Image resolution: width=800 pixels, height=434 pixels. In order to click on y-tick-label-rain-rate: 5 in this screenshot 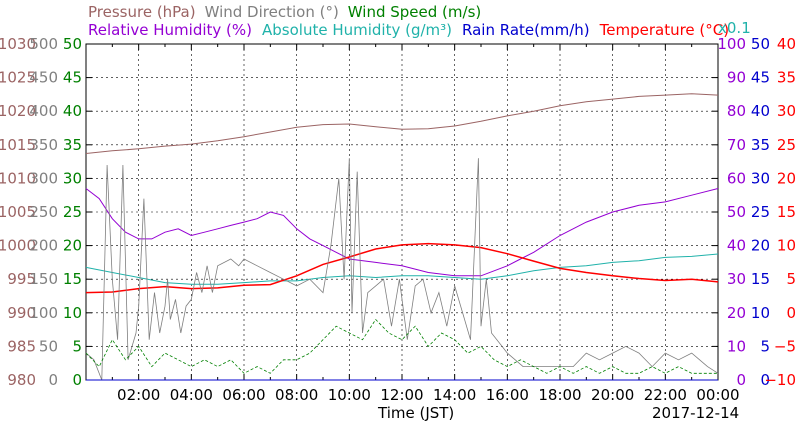, I will do `click(765, 346)`.